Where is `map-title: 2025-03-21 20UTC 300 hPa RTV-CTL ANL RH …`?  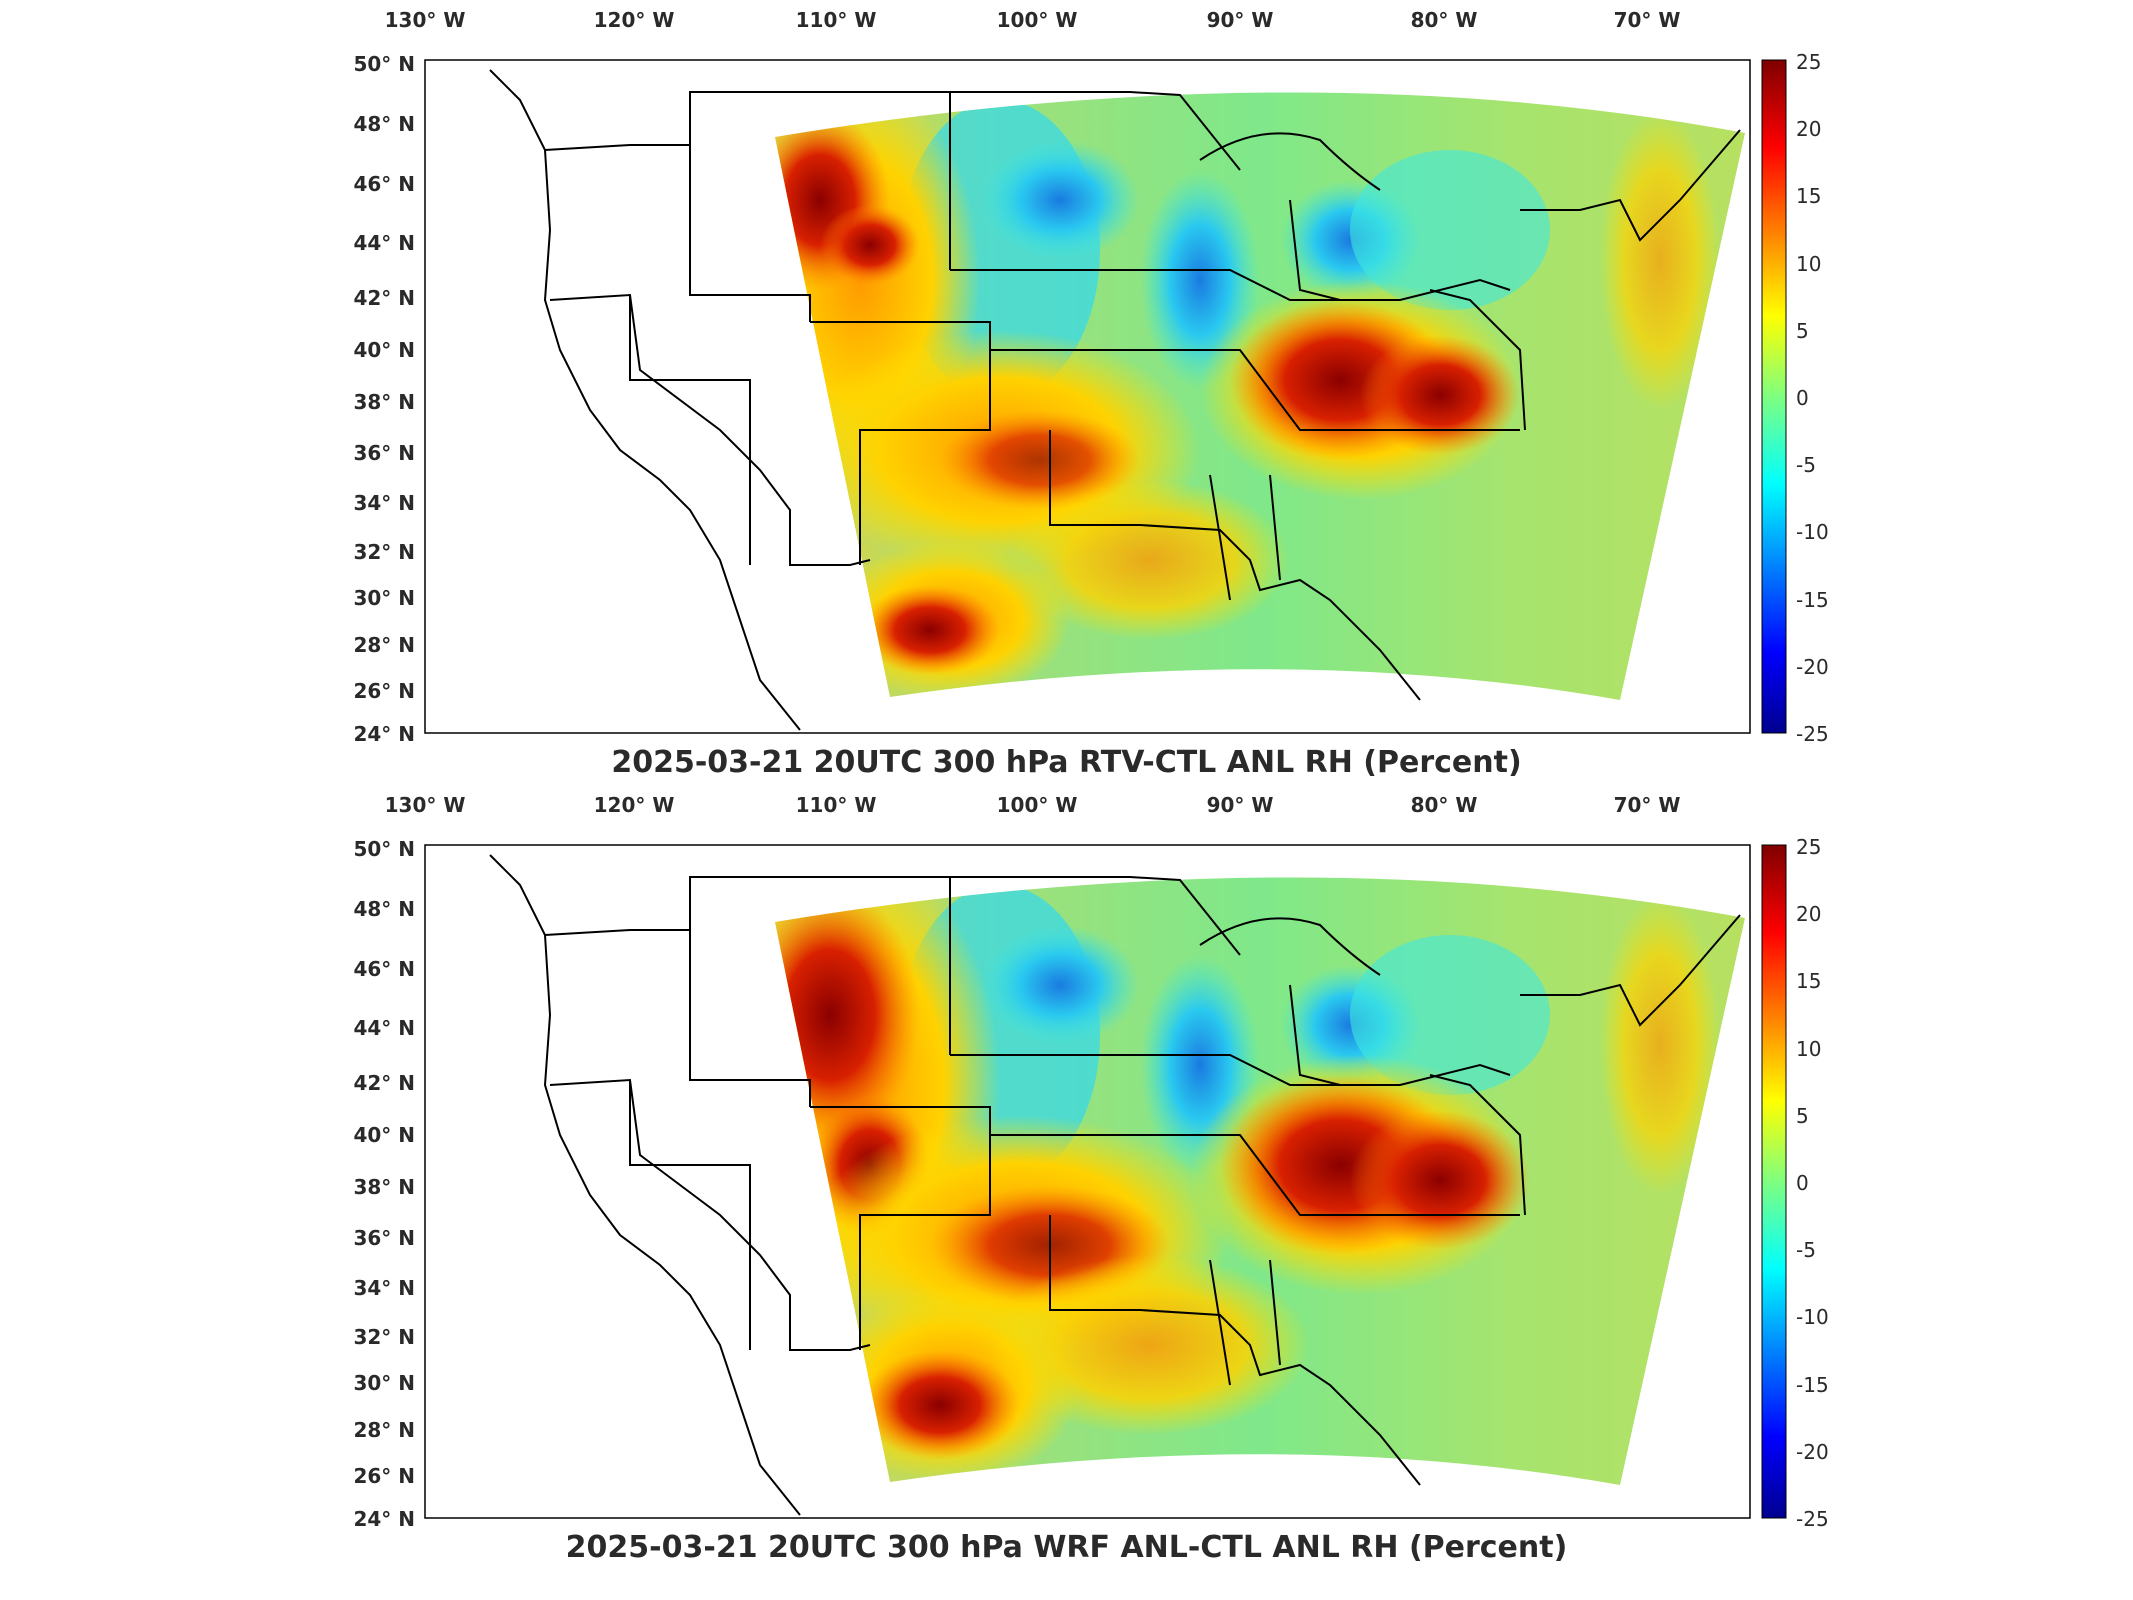 map-title: 2025-03-21 20UTC 300 hPa RTV-CTL ANL RH … is located at coordinates (1066, 762).